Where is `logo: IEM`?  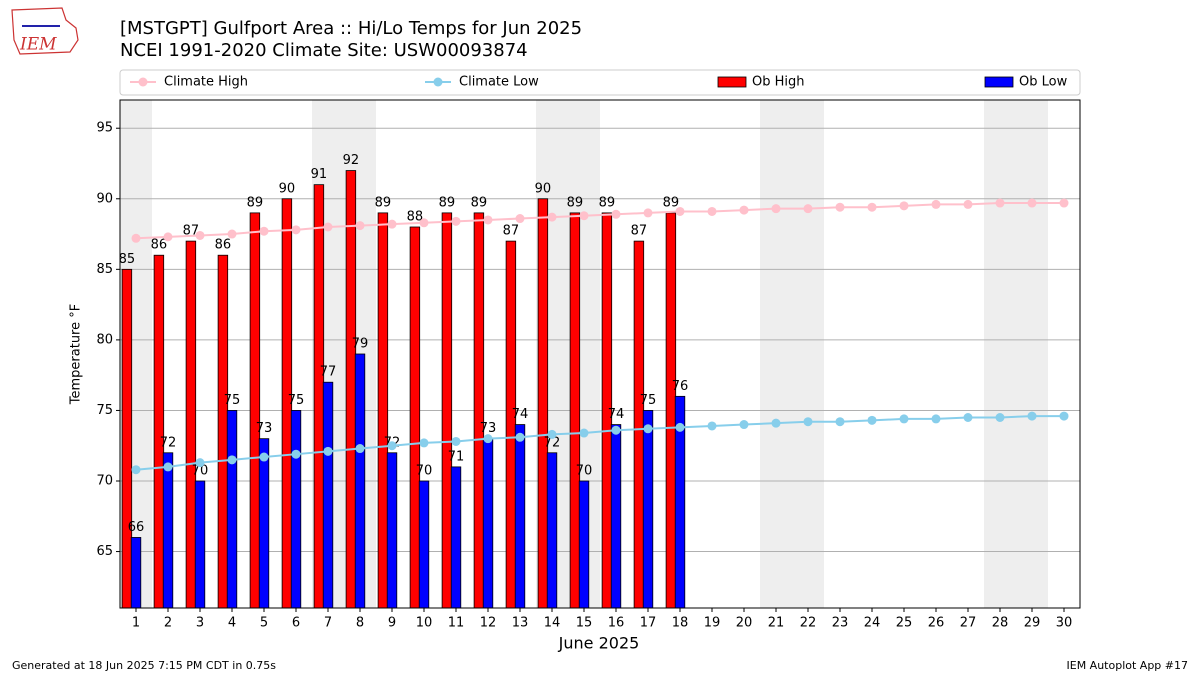
logo: IEM is located at coordinates (45, 31).